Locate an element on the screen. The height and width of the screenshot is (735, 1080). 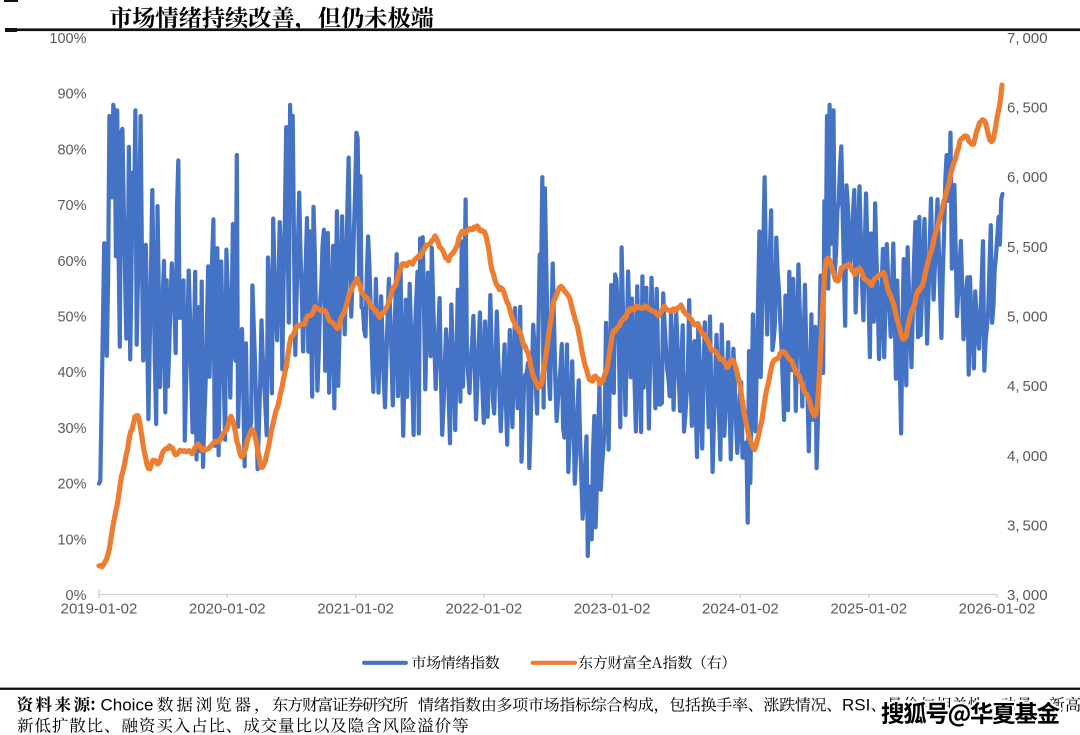
svg-text: 90% is located at coordinates (71, 95).